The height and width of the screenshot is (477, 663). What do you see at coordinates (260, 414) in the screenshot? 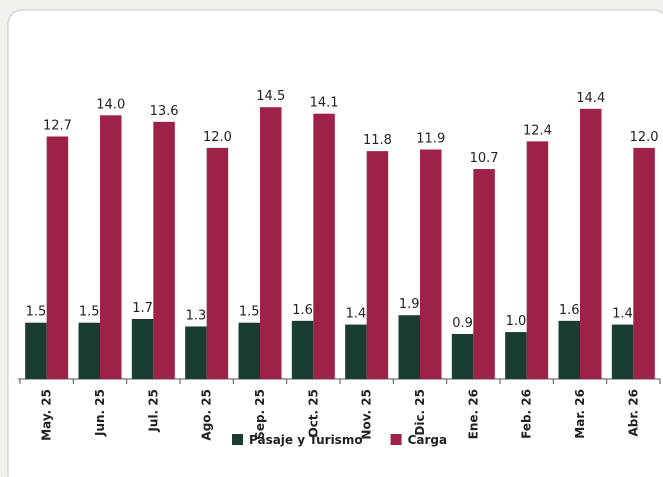
I see `x-tick-label: Sep. 25` at bounding box center [260, 414].